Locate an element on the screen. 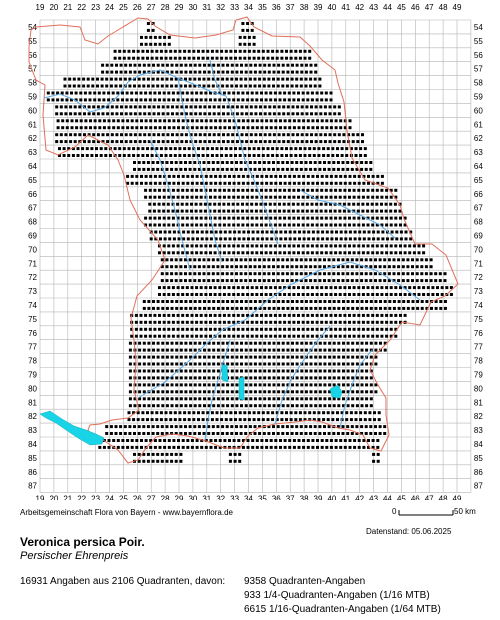 The width and height of the screenshot is (500, 620). col-label: 25 is located at coordinates (123, 7).